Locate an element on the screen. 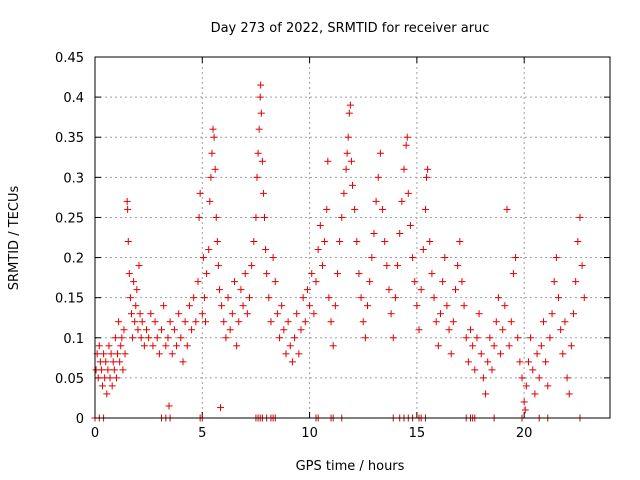 The width and height of the screenshot is (640, 480). x-tick-label: 5 is located at coordinates (202, 433).